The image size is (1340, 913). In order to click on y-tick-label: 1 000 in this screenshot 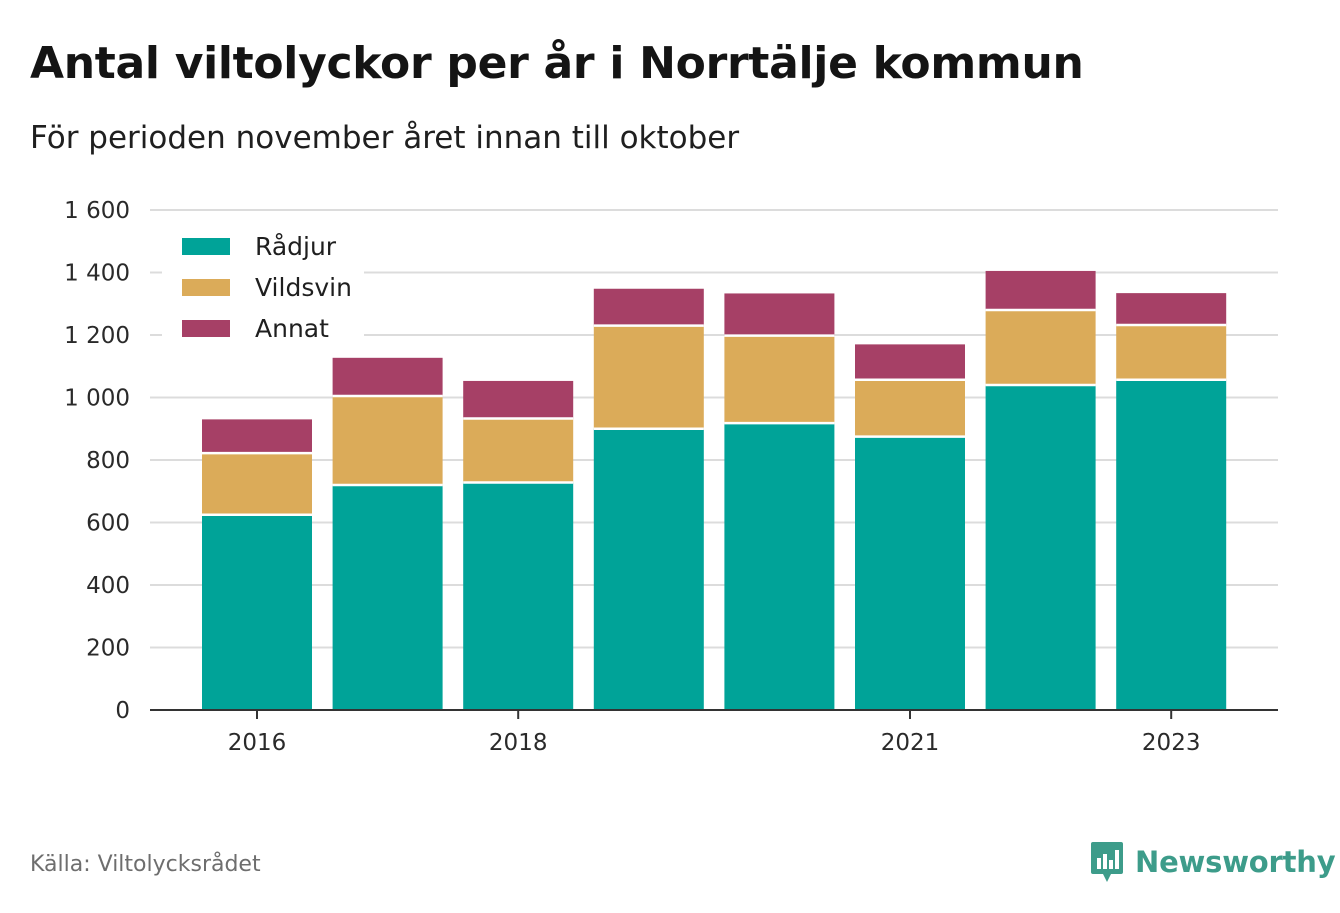, I will do `click(97, 399)`.